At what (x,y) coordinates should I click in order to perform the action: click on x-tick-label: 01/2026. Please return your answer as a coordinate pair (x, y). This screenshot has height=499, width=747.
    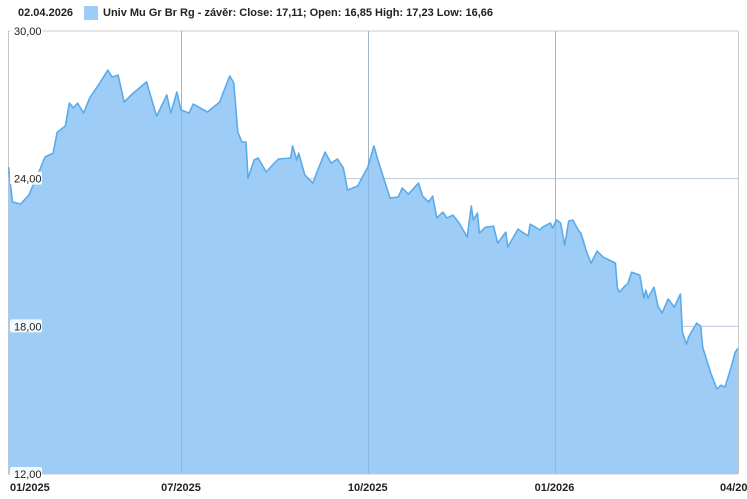
    Looking at the image, I should click on (555, 488).